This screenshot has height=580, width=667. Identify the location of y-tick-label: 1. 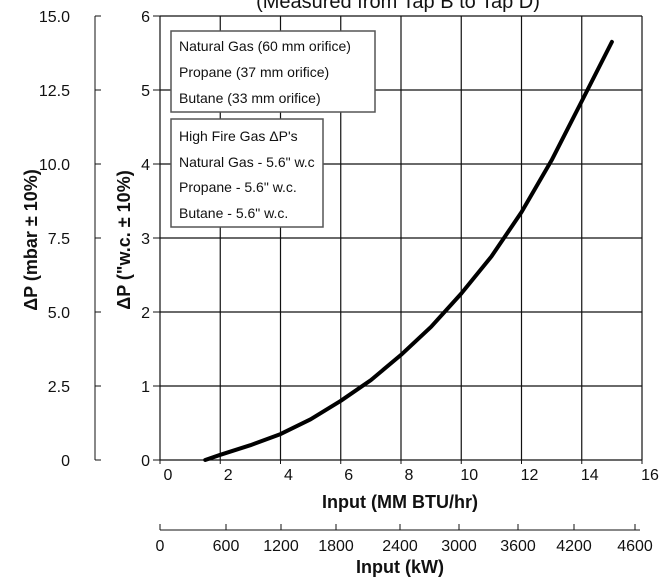
(145, 387).